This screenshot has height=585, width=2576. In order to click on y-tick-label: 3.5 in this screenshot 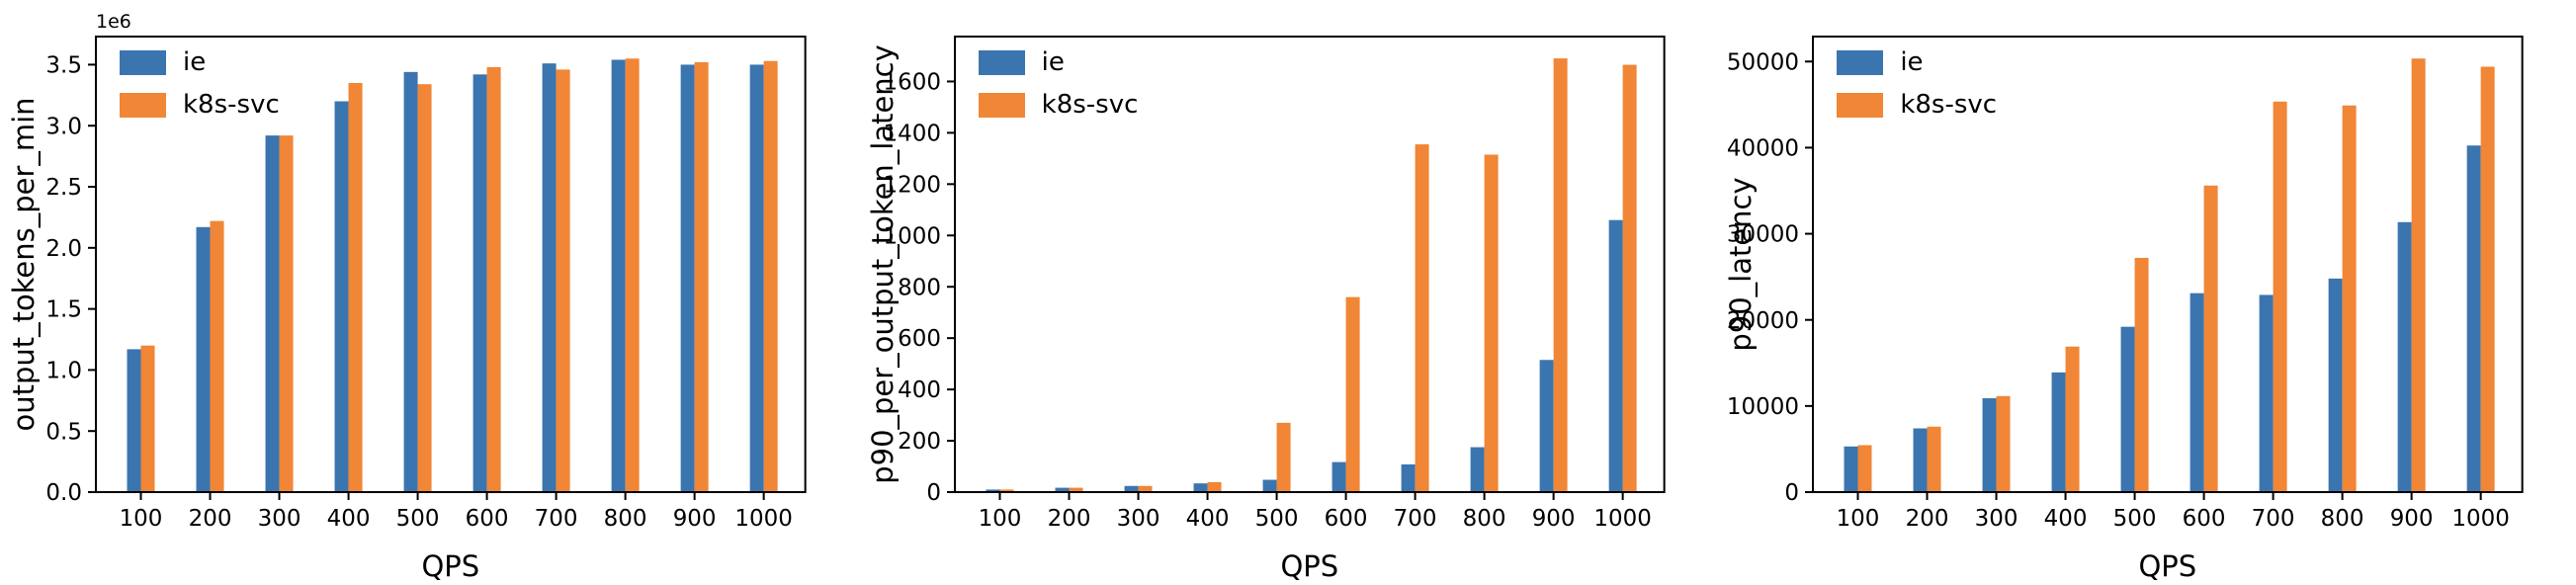, I will do `click(63, 65)`.